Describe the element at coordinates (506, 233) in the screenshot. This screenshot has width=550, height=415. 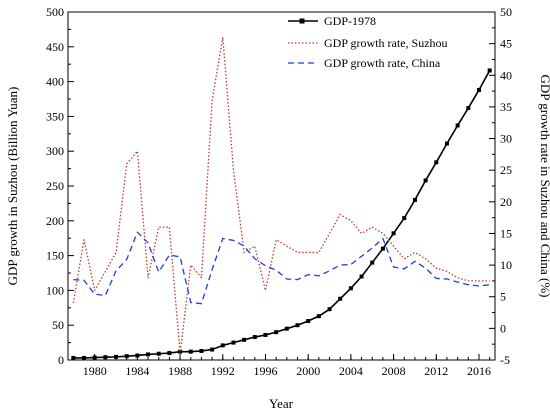
I see `right-y-tick-label: 15` at that location.